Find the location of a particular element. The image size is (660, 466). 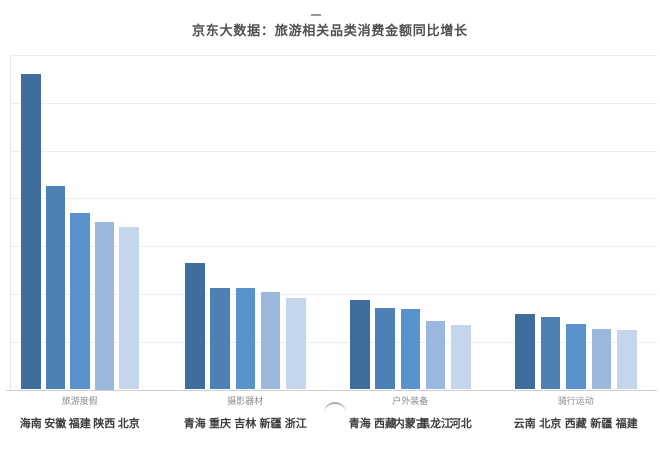

bar-摄影器材-青海 is located at coordinates (195, 326).